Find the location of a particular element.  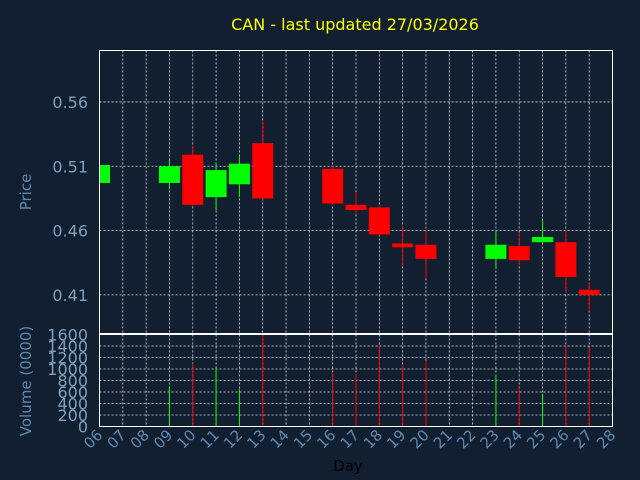

x-tick-label: 27 is located at coordinates (583, 439).